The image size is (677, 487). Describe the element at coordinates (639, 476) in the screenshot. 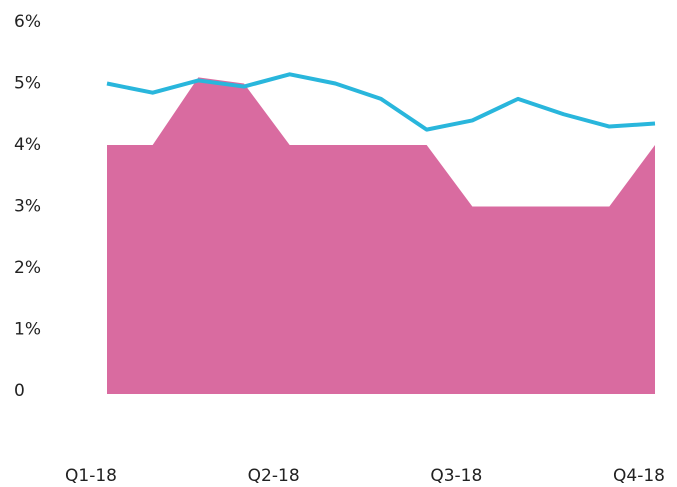

I see `x-tick-label: Q4-18` at that location.